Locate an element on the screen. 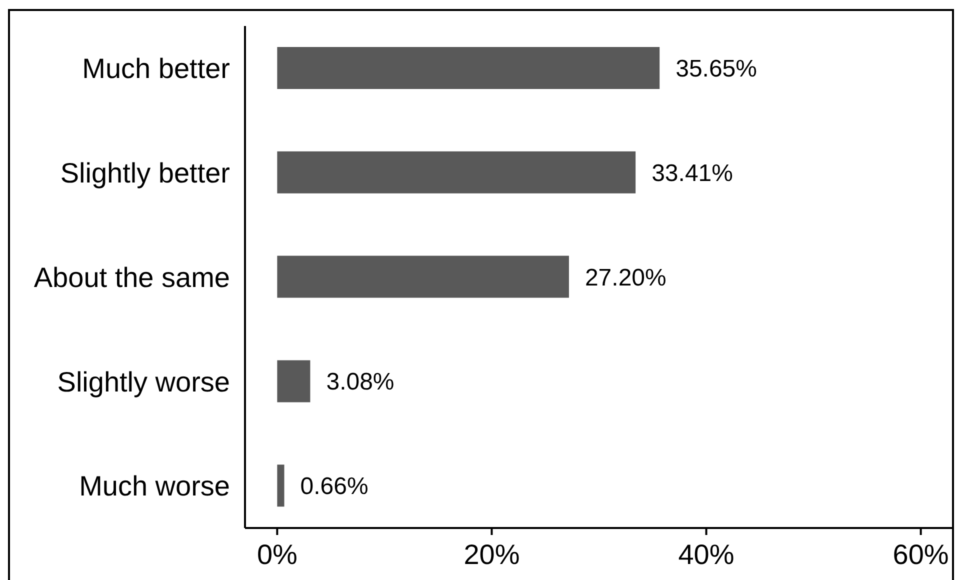  y-tick-label: Much better is located at coordinates (156, 68).